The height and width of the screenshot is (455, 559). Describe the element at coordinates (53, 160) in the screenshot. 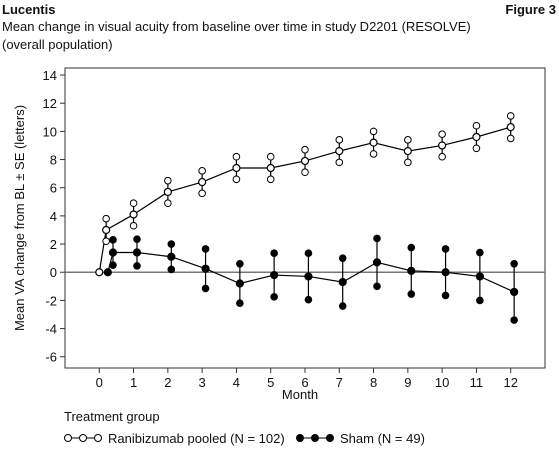

I see `y-tick-label: 8` at that location.